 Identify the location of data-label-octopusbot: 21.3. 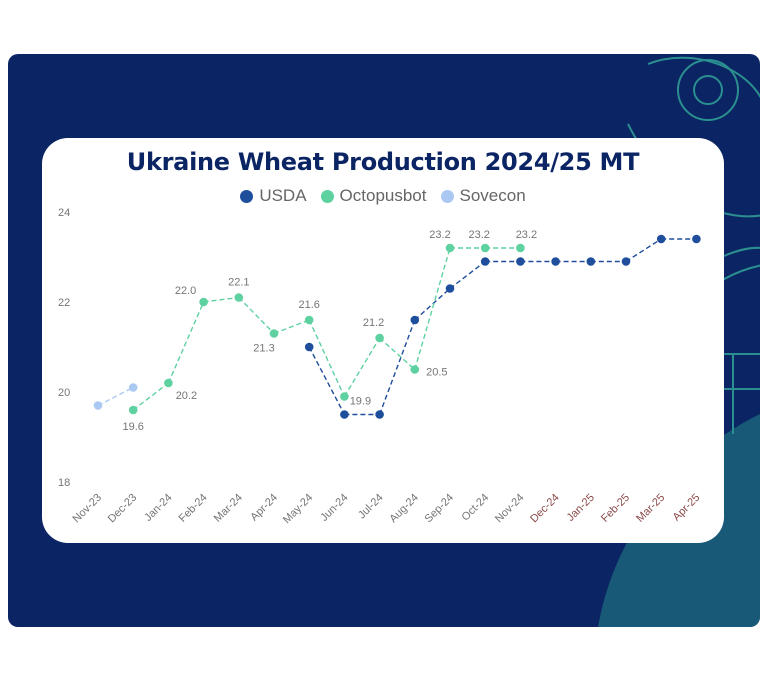
(263, 349).